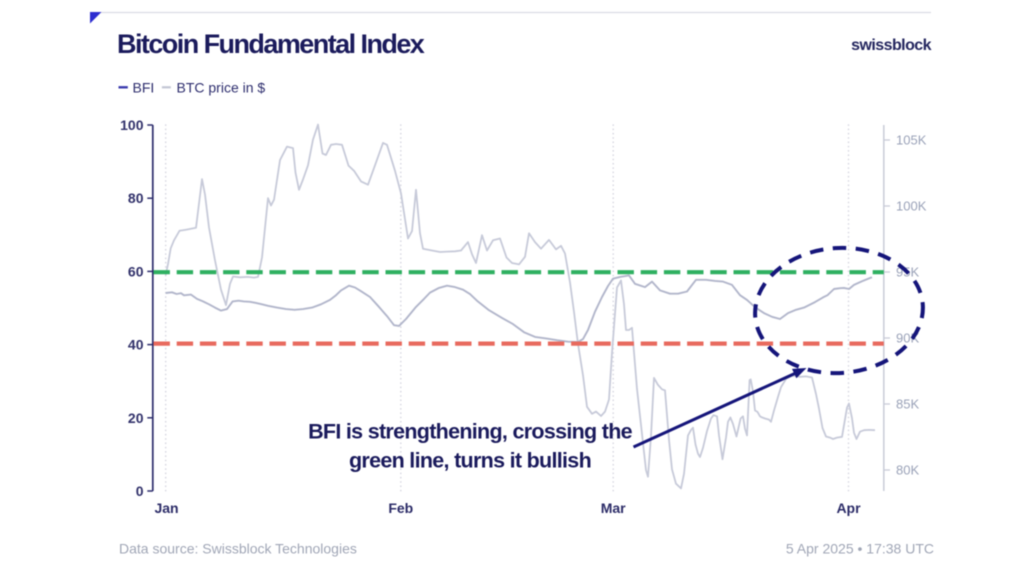  What do you see at coordinates (848, 508) in the screenshot?
I see `svg-text: Apr` at bounding box center [848, 508].